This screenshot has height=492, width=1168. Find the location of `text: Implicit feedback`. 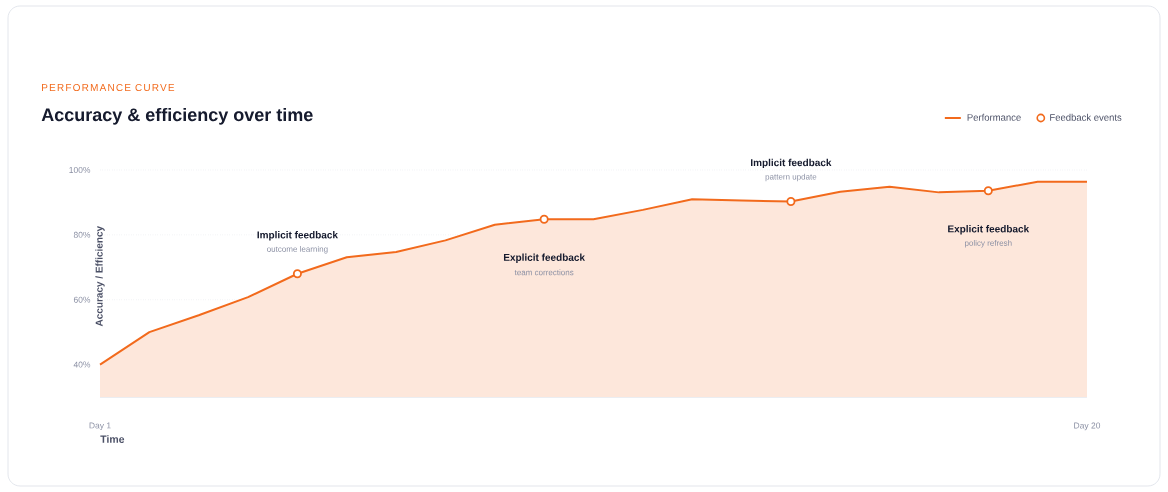

text: Implicit feedback is located at coordinates (791, 163).